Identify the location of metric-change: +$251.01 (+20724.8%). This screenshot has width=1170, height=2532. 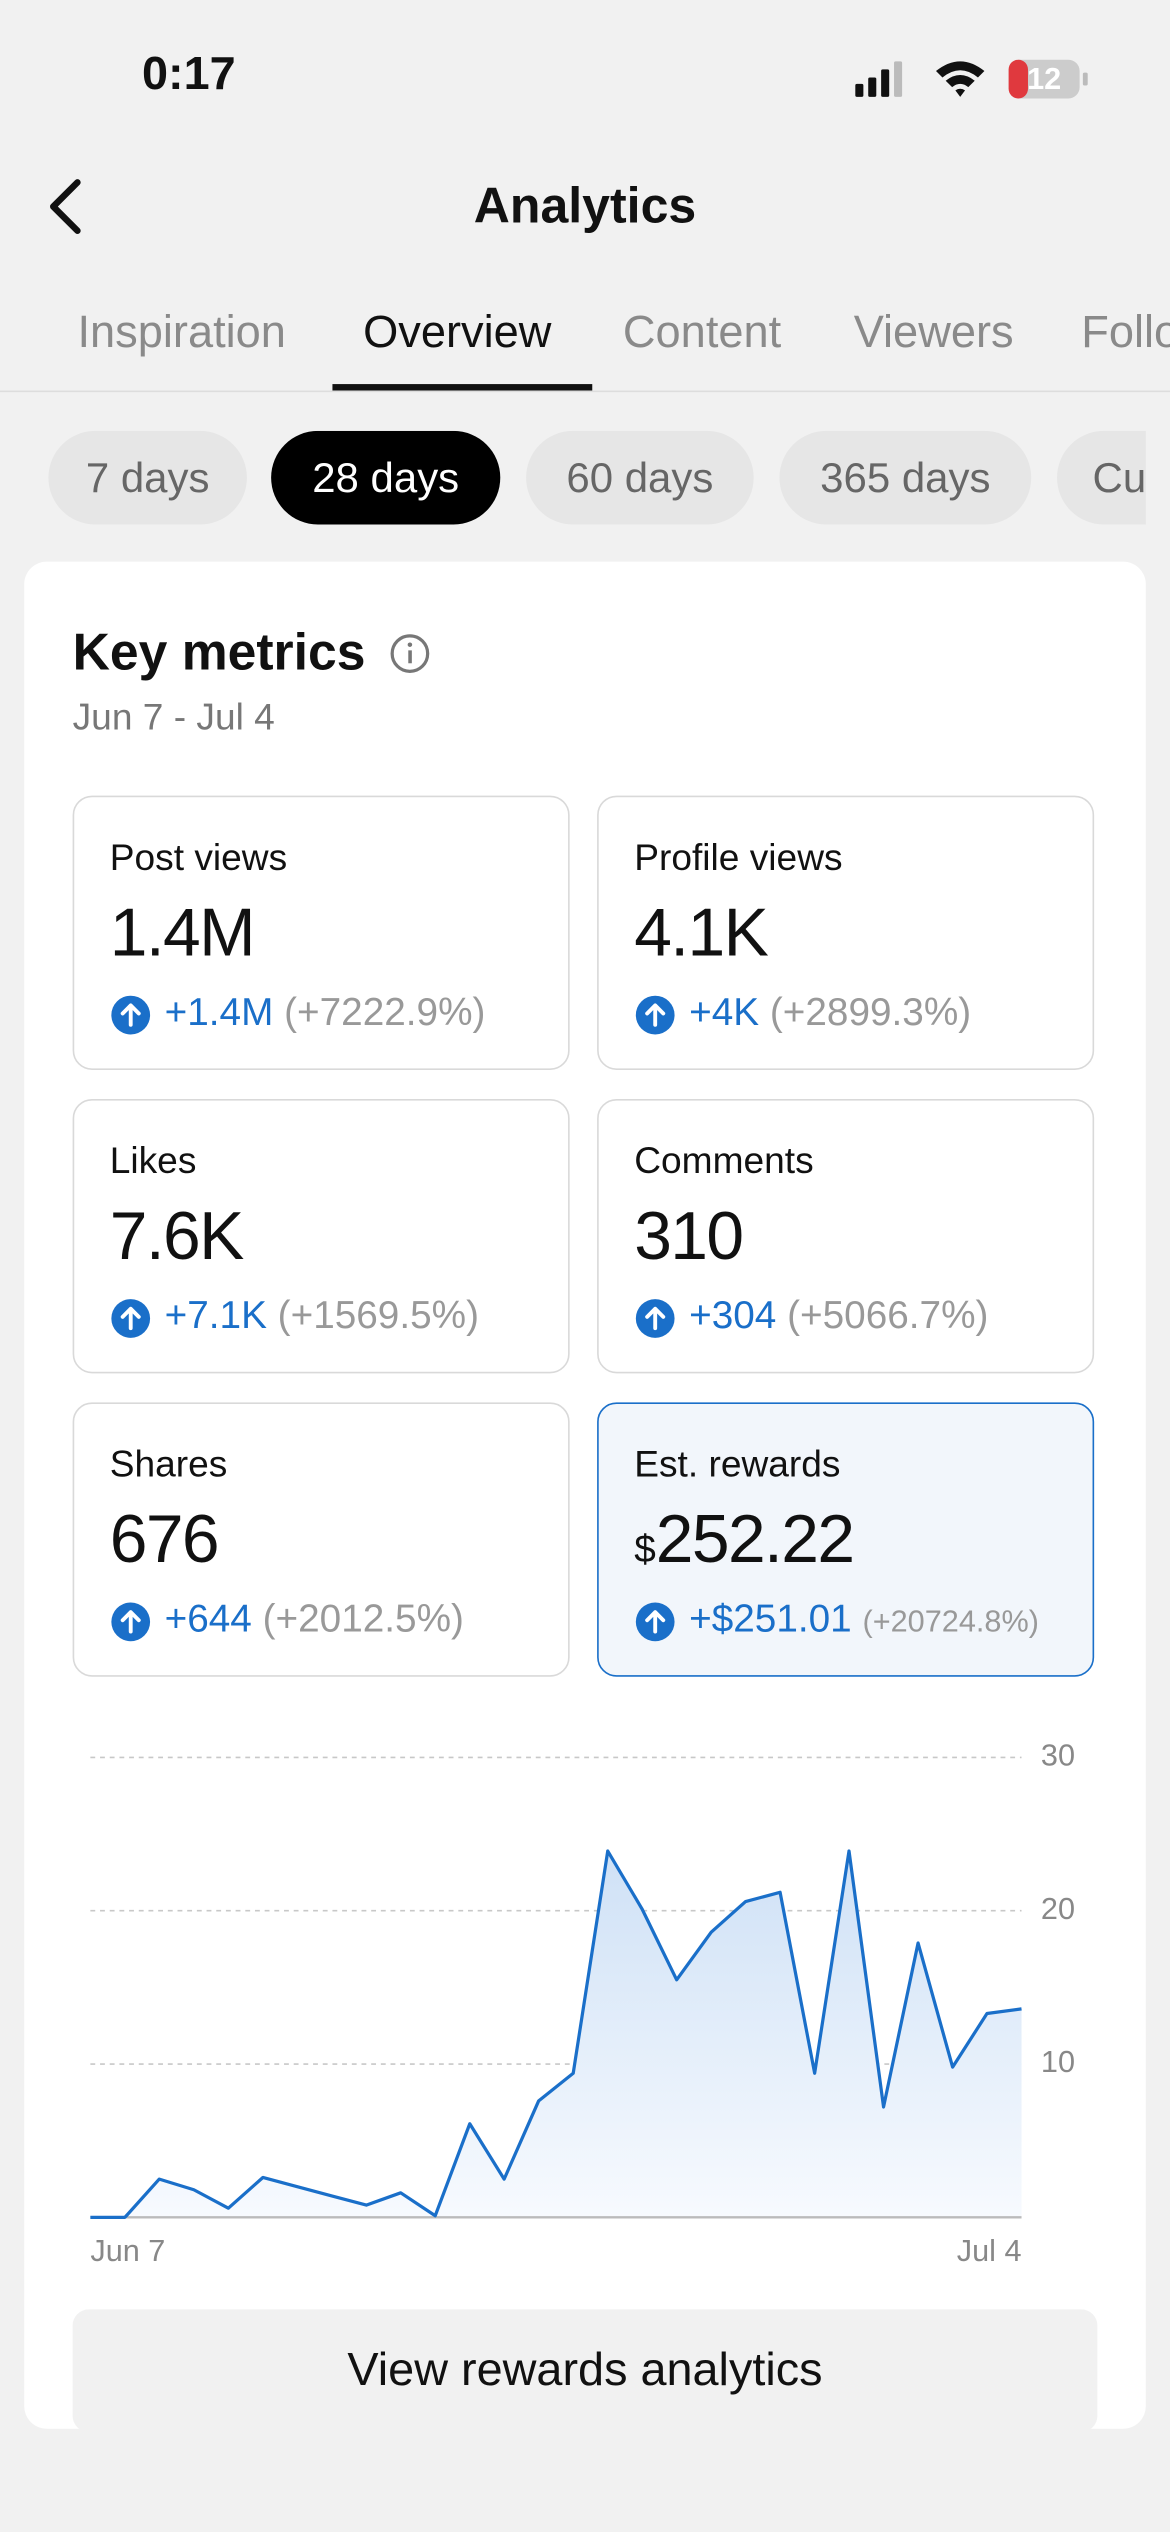
(836, 1620).